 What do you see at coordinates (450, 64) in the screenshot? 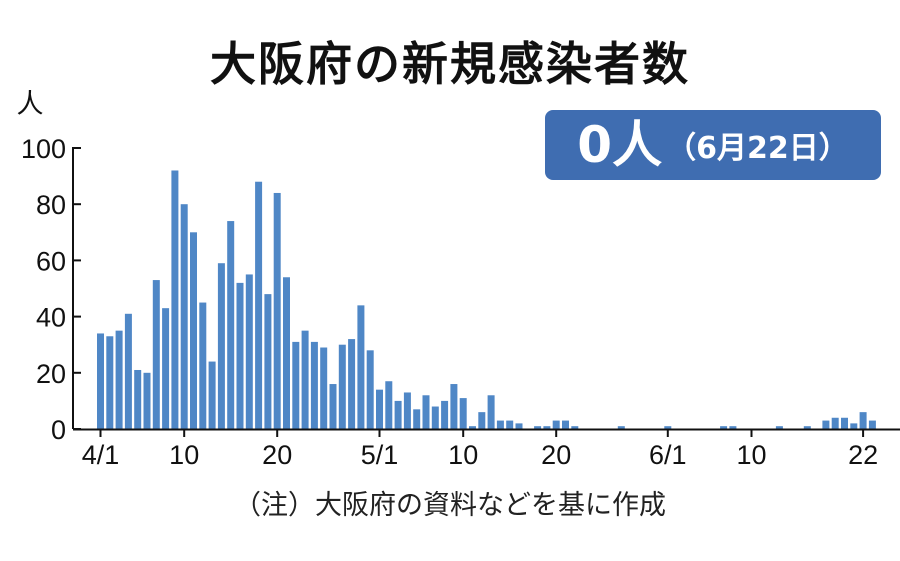
I see `chart-title: 大阪府の新規感染者数` at bounding box center [450, 64].